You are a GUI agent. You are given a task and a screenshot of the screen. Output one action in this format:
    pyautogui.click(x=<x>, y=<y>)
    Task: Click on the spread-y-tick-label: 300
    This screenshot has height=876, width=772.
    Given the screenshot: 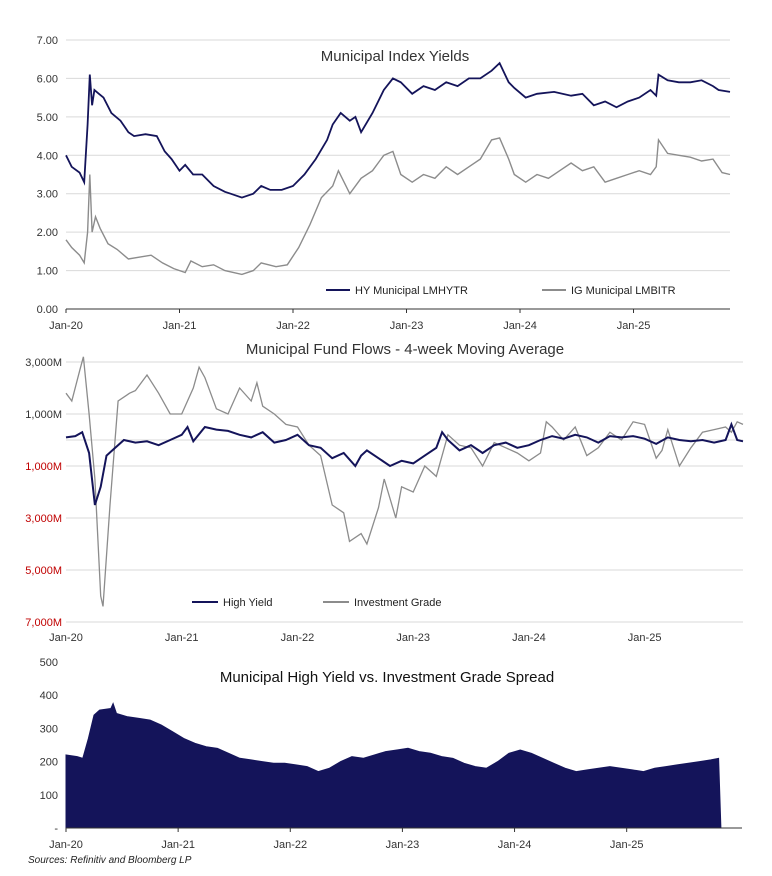 What is the action you would take?
    pyautogui.click(x=49, y=729)
    